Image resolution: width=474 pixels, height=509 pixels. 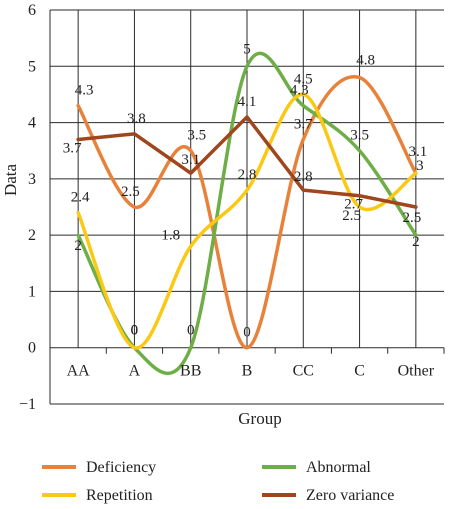 What do you see at coordinates (32, 123) in the screenshot?
I see `y-tick-label: 4` at bounding box center [32, 123].